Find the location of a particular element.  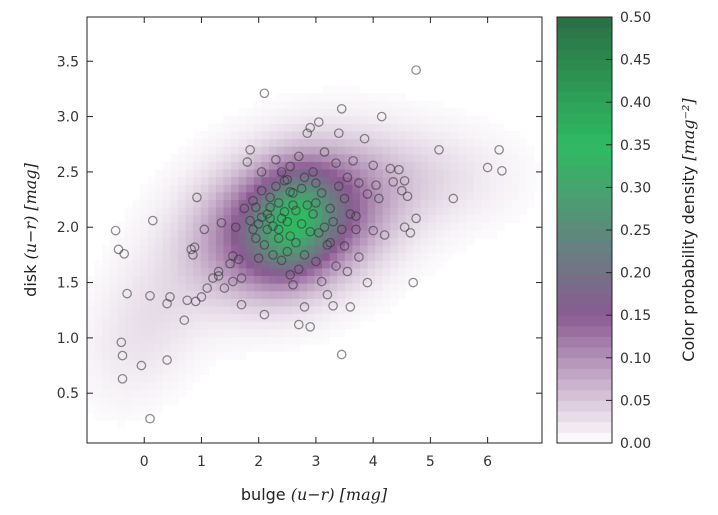

colorbar-band is located at coordinates (584, 214).